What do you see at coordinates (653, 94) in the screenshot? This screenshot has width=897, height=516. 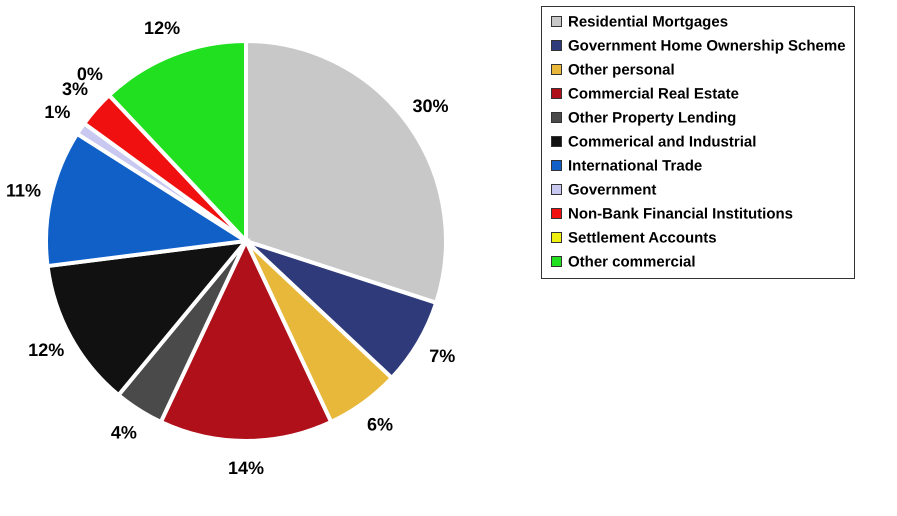 I see `legend-label: Commercial Real Estate` at bounding box center [653, 94].